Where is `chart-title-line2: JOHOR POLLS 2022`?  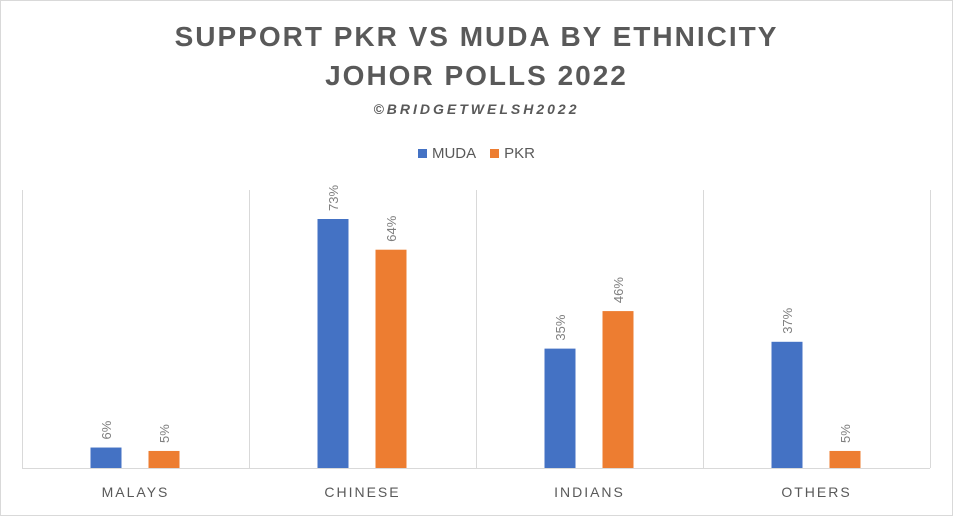
chart-title-line2: JOHOR POLLS 2022 is located at coordinates (476, 75).